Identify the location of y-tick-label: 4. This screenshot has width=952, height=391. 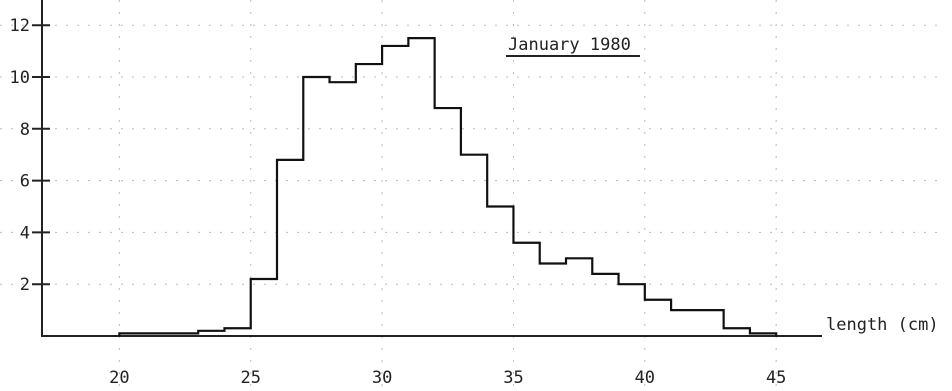
(25, 233).